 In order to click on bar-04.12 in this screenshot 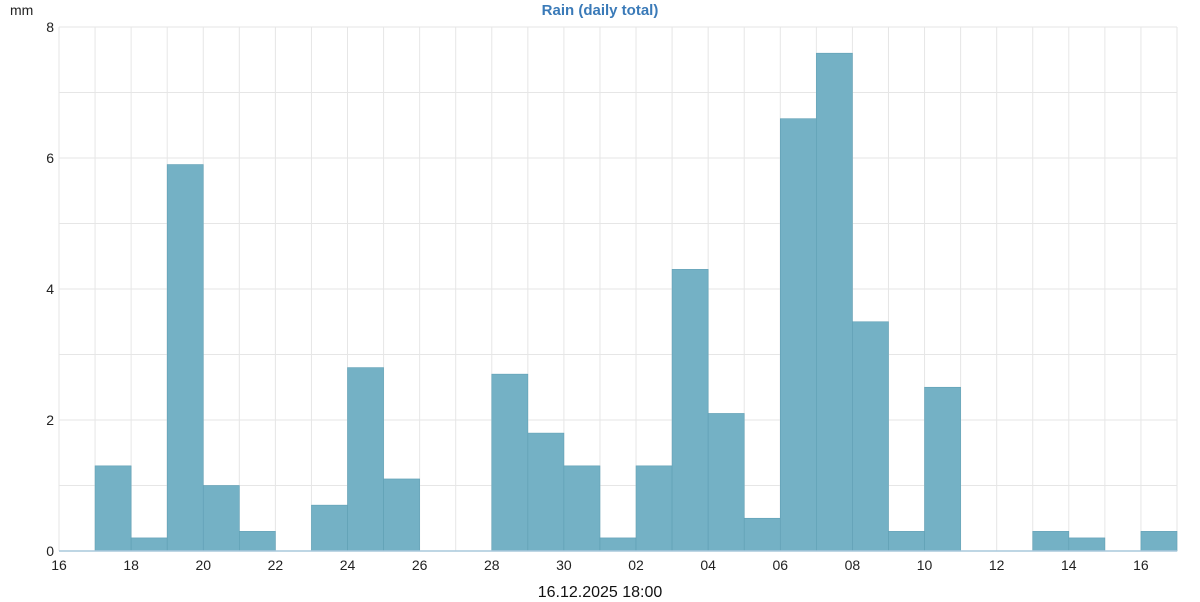, I will do `click(726, 482)`.